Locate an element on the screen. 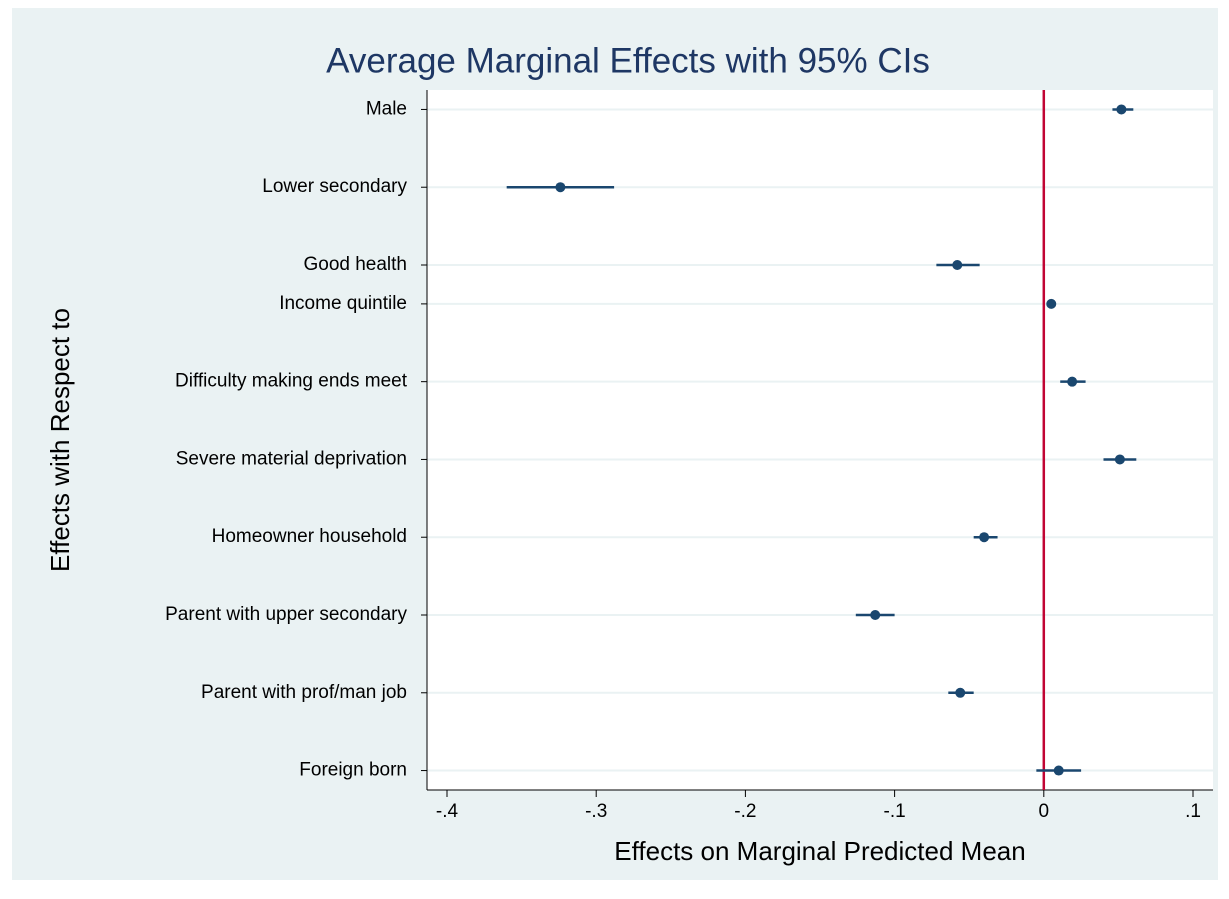 This screenshot has width=1229, height=899. x-tick-label: 0 is located at coordinates (1044, 811).